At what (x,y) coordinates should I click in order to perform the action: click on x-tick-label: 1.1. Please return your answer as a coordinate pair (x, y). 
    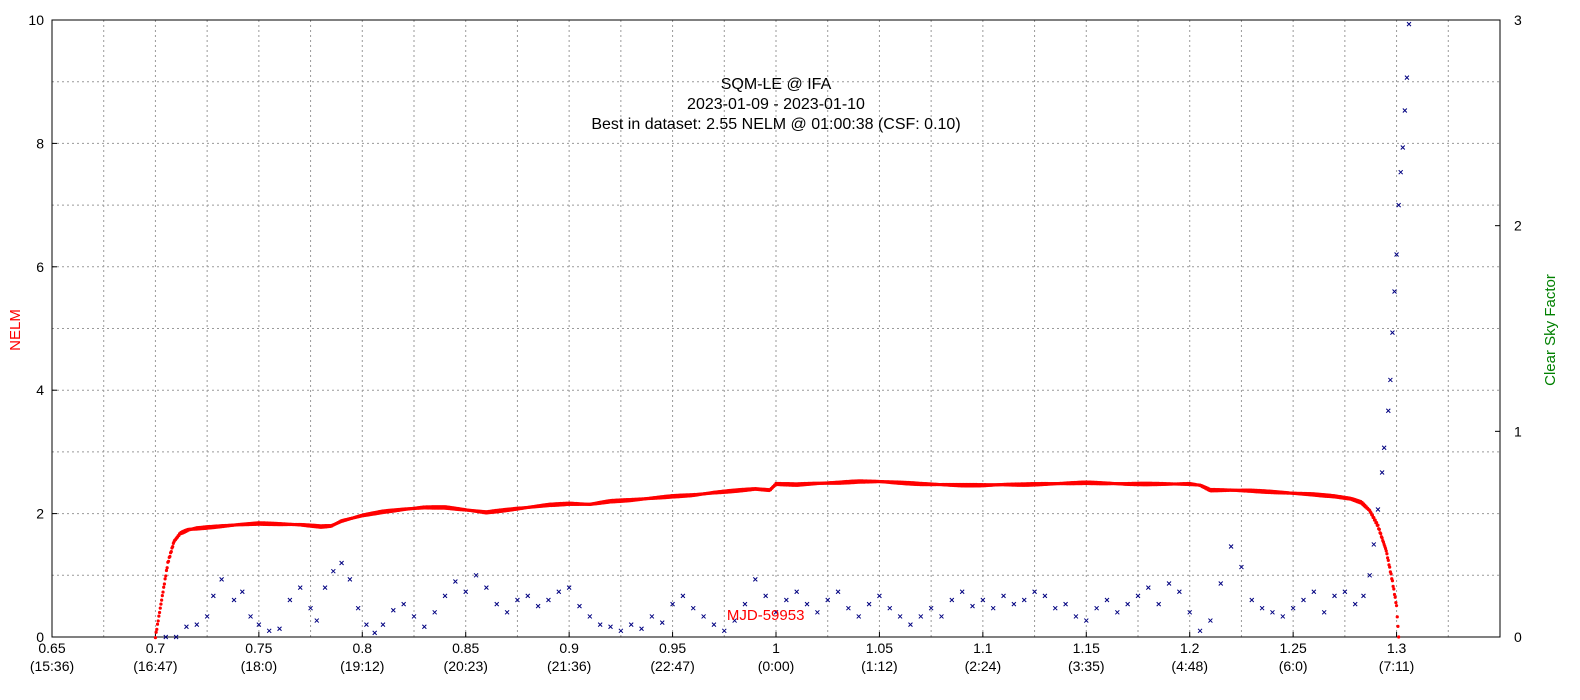
    Looking at the image, I should click on (983, 648).